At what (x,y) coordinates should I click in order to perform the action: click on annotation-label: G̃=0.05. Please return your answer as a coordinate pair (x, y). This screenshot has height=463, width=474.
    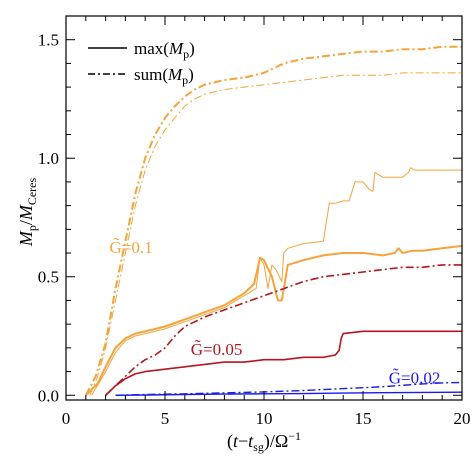
    Looking at the image, I should click on (217, 349).